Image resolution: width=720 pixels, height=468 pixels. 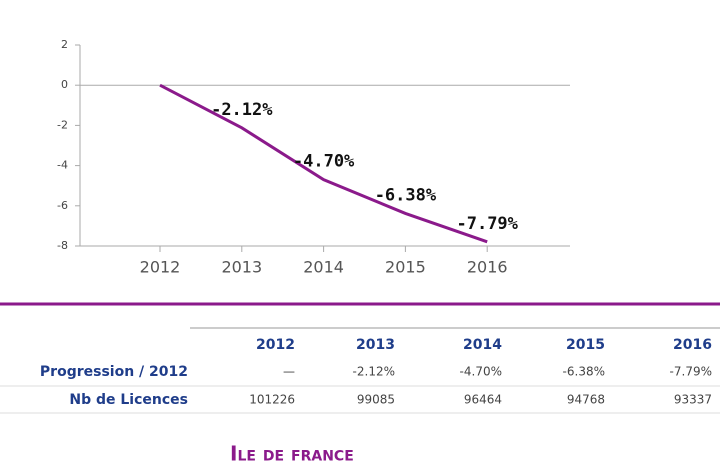 What do you see at coordinates (482, 345) in the screenshot?
I see `column-header: 2014` at bounding box center [482, 345].